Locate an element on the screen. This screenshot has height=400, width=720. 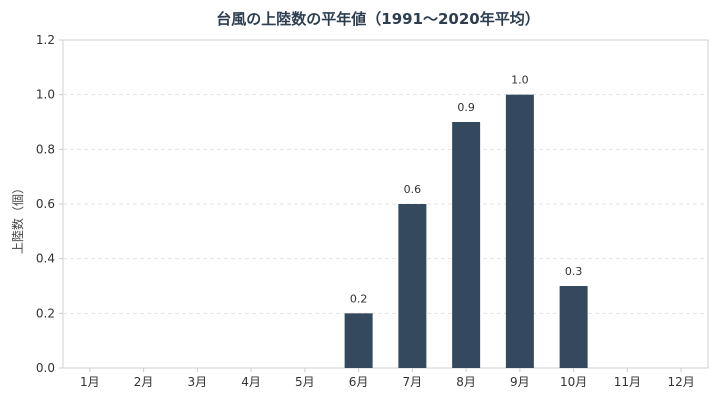
y-tick-label: 1.2 is located at coordinates (45, 40).